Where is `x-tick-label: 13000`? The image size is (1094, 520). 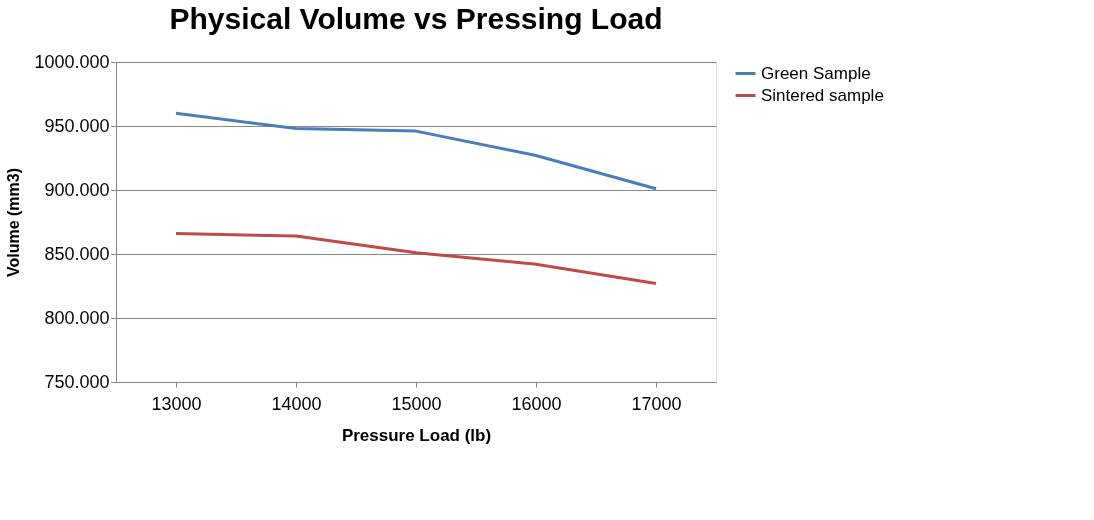
x-tick-label: 13000 is located at coordinates (176, 403).